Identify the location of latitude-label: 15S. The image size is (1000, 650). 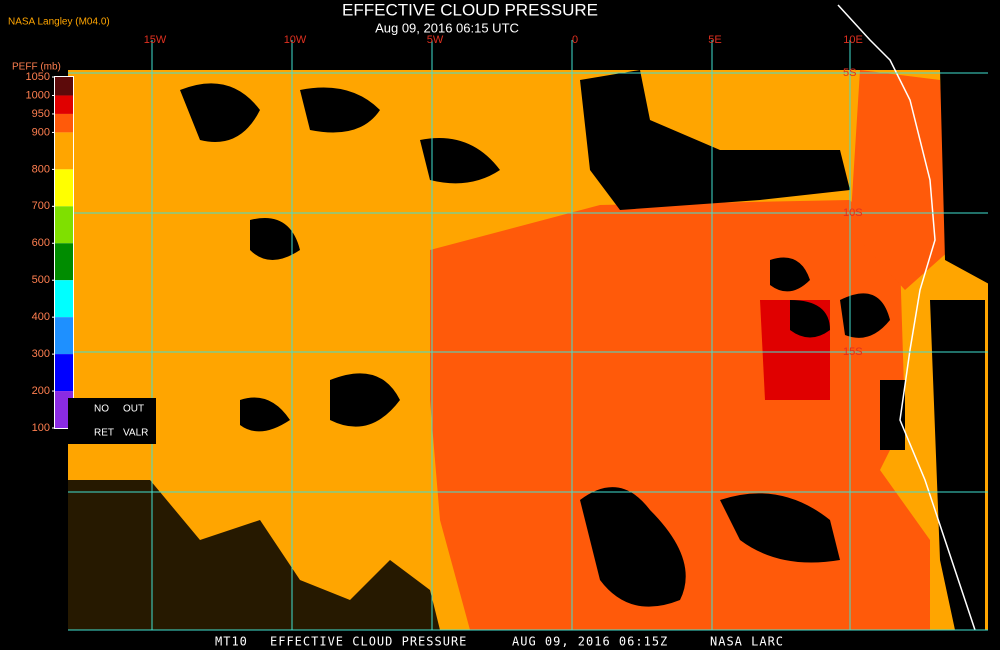
(853, 352).